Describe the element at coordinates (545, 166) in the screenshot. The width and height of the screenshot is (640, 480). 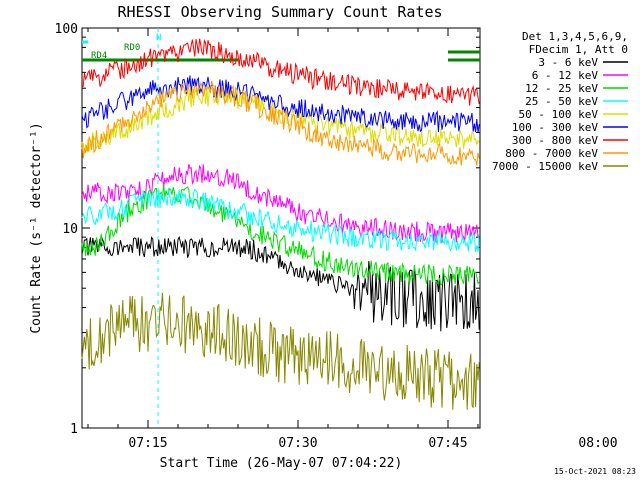
I see `legend-label: 7000 - 15000 keV` at that location.